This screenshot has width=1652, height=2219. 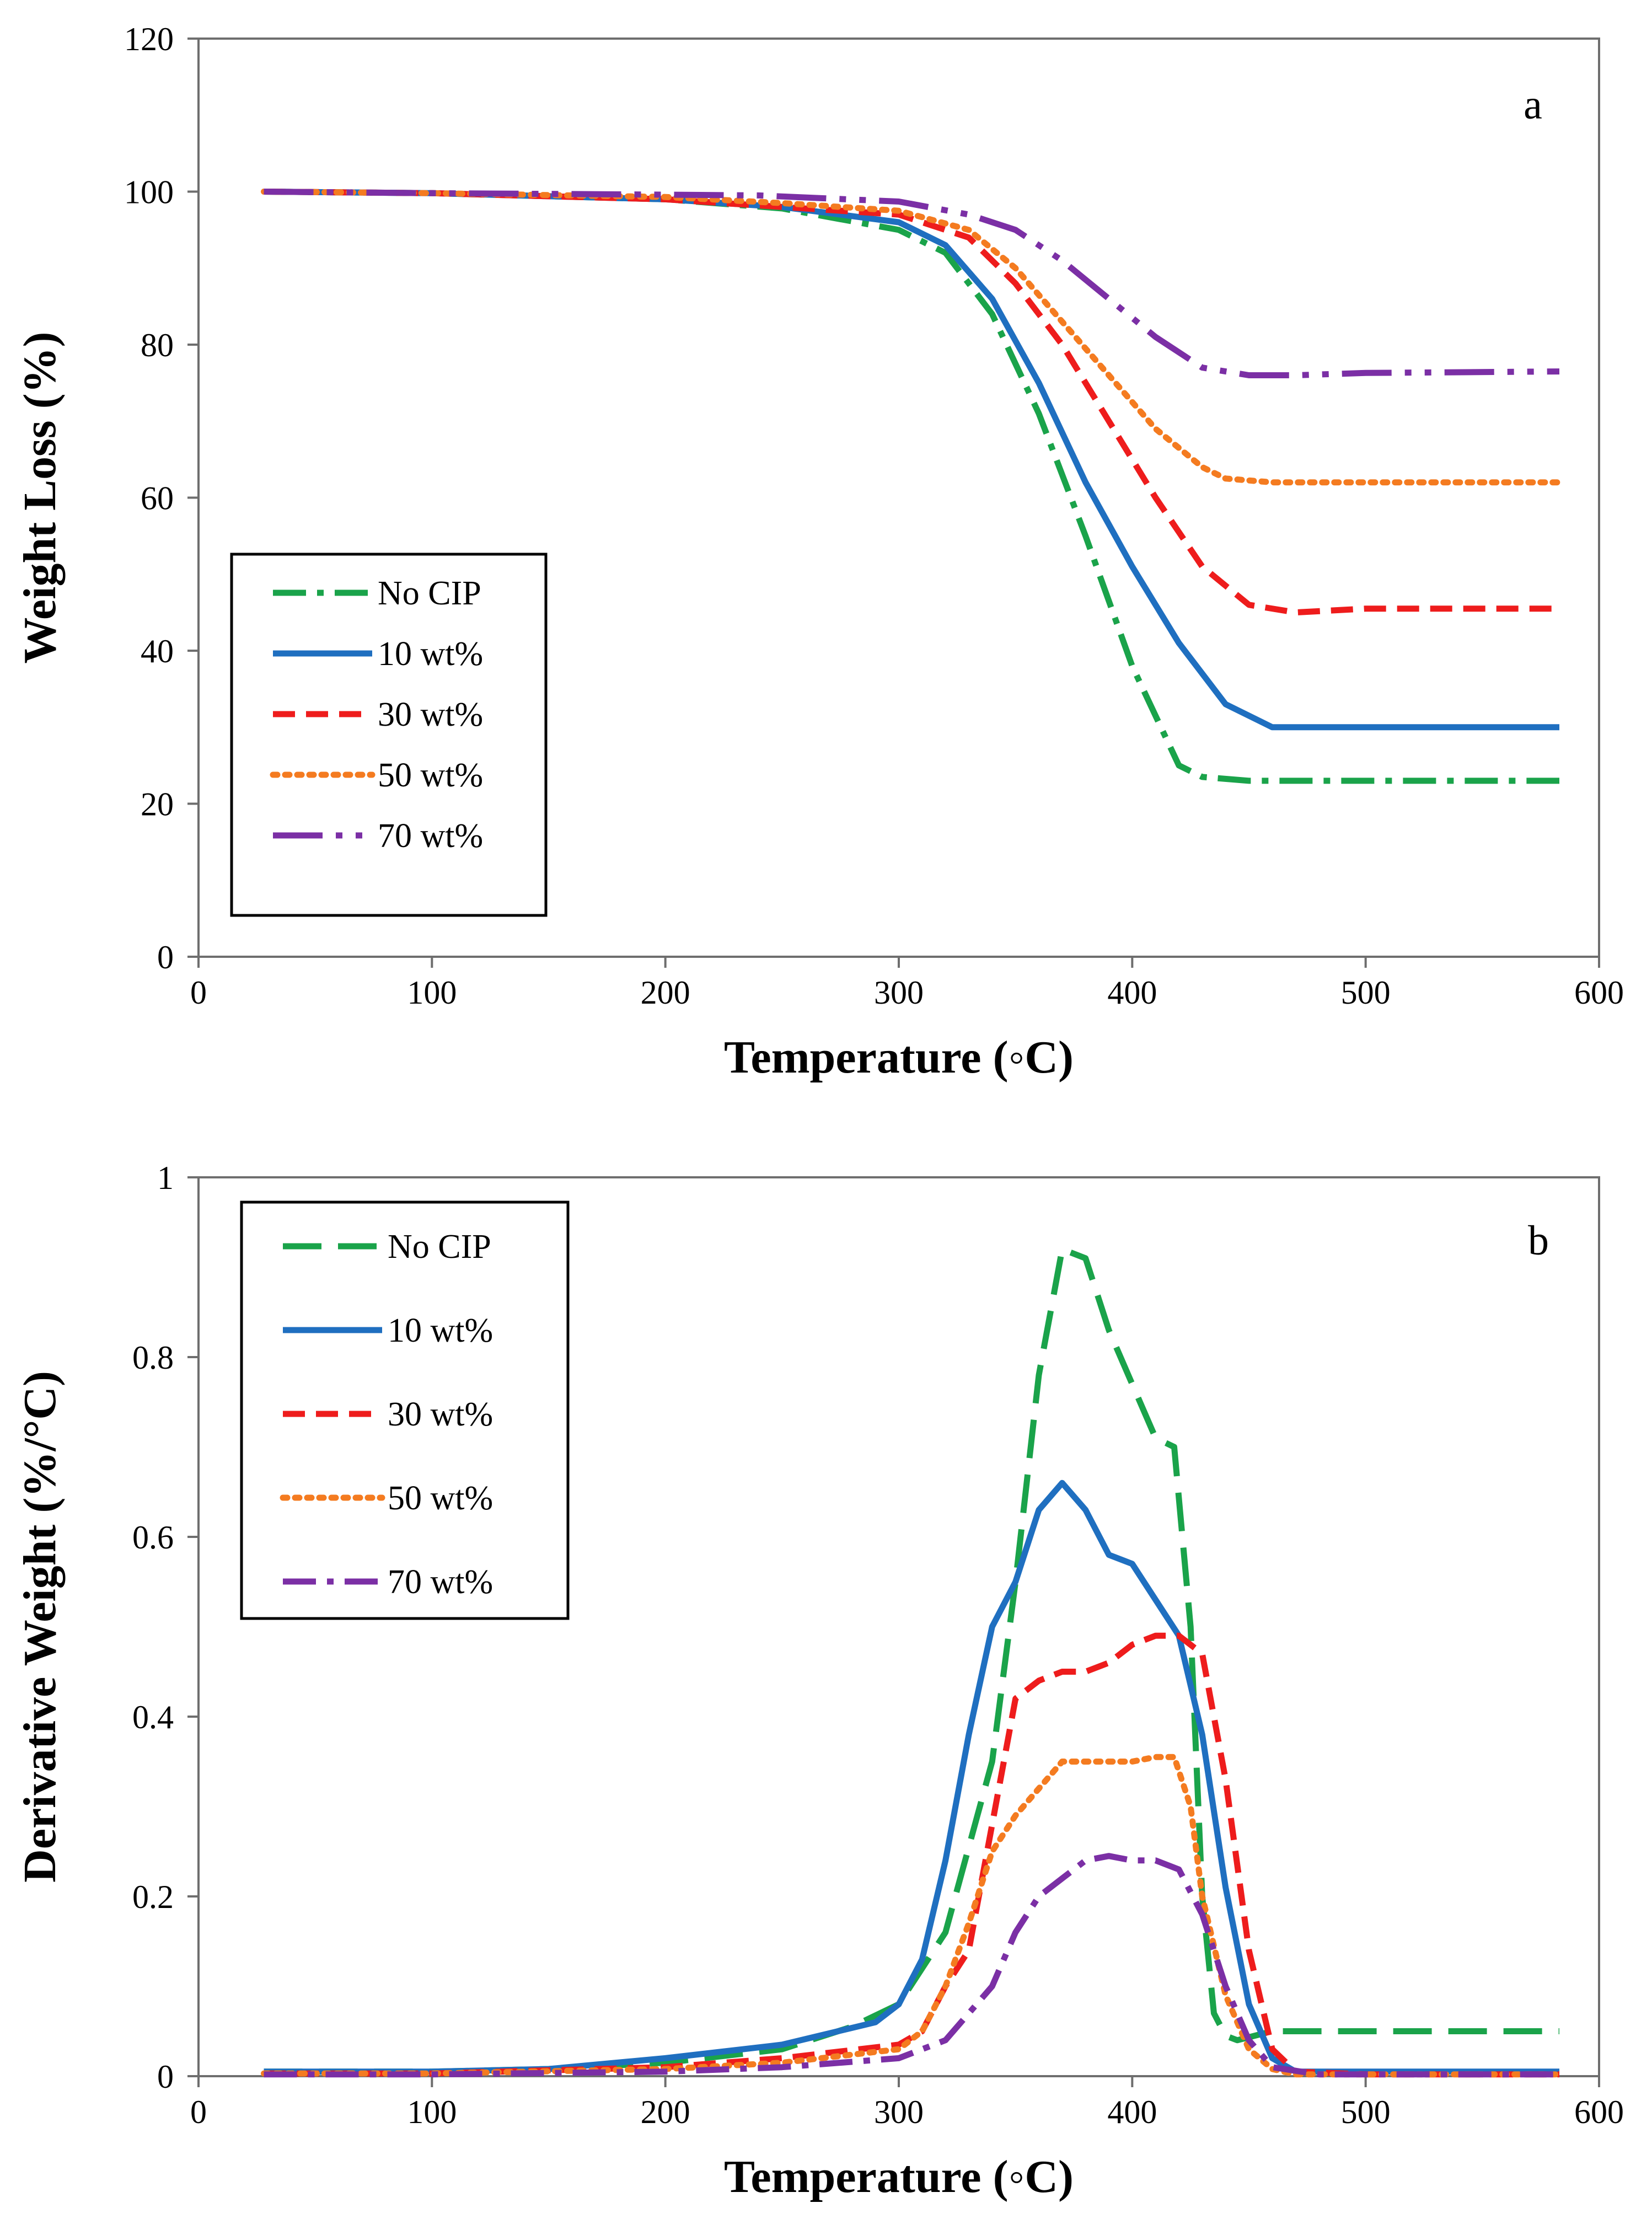 I want to click on panel-letter: b, so click(x=1538, y=1241).